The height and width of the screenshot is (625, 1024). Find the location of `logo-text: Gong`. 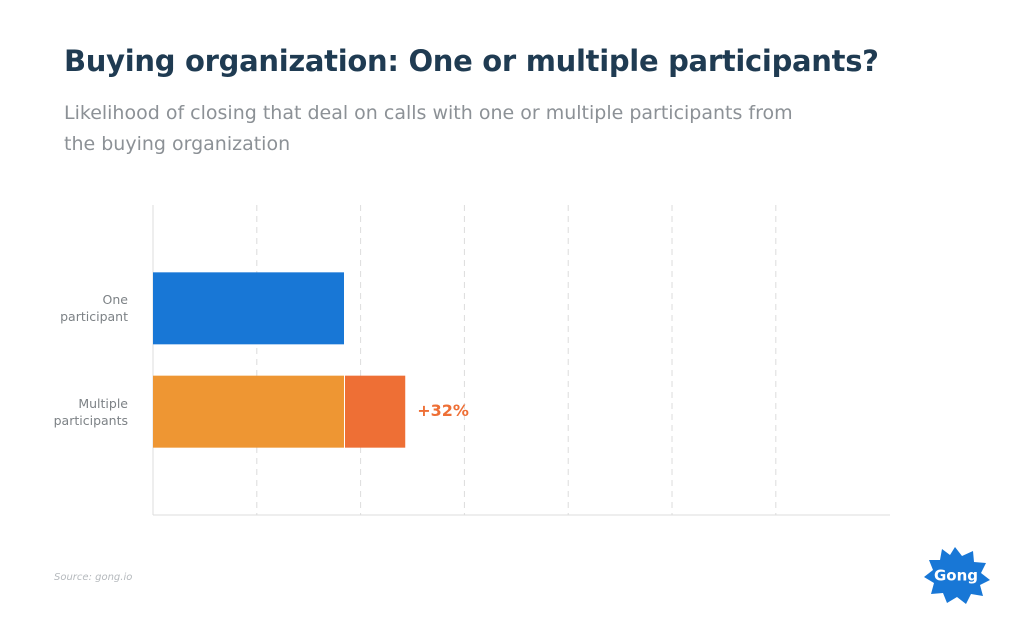

logo-text: Gong is located at coordinates (956, 576).